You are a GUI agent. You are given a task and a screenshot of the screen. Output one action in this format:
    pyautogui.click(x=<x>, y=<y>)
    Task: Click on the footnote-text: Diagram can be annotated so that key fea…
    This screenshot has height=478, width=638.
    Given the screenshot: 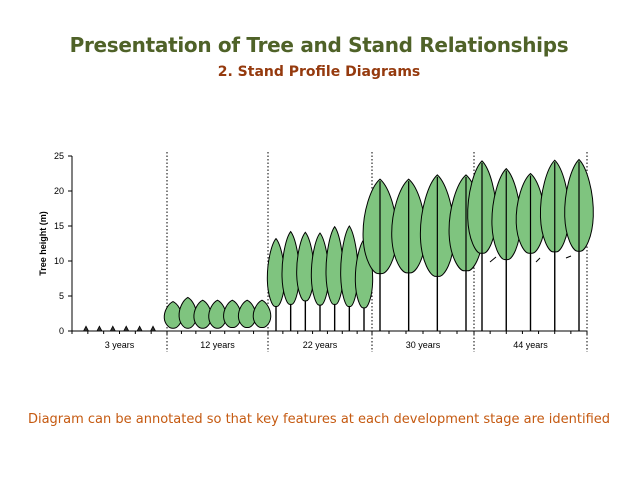 What is the action you would take?
    pyautogui.click(x=319, y=419)
    